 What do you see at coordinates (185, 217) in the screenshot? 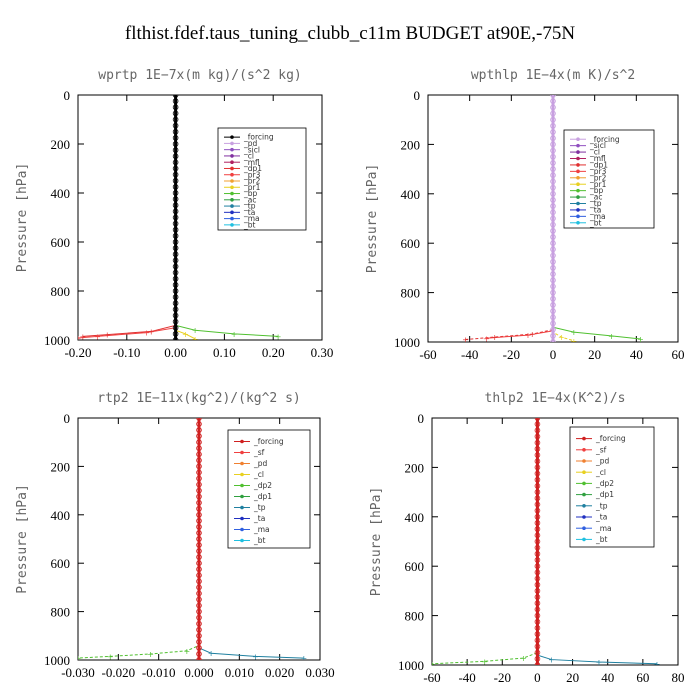
I see `series-line-pr1` at bounding box center [185, 217].